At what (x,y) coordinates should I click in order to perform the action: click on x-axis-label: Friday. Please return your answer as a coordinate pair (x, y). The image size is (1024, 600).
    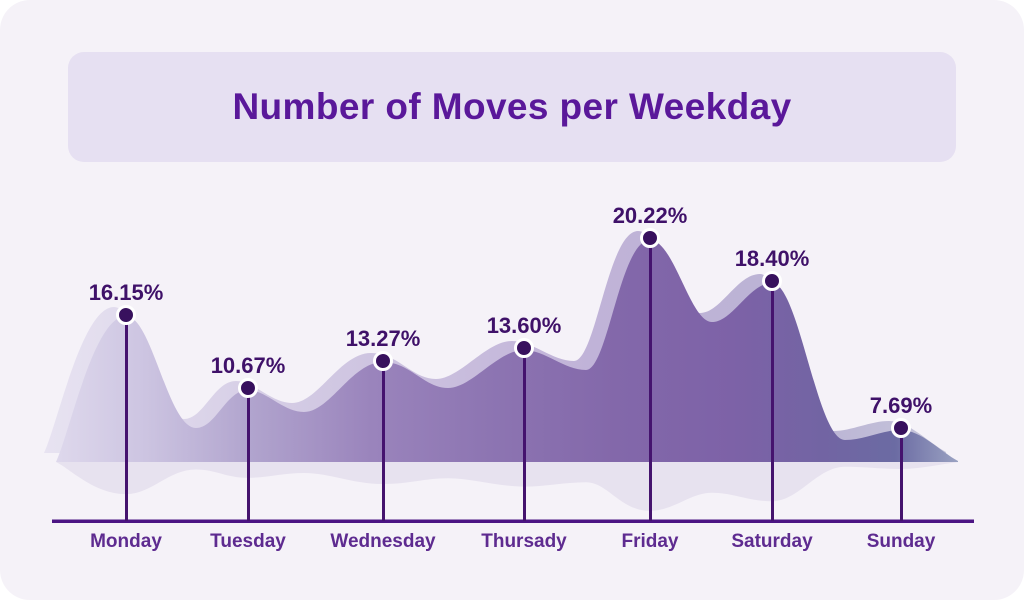
    Looking at the image, I should click on (650, 541).